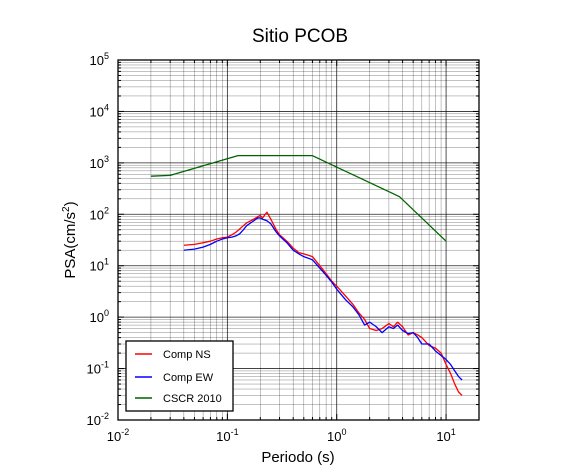 The height and width of the screenshot is (475, 586). Describe the element at coordinates (70, 203) in the screenshot. I see `y-axis-label-close: )` at that location.